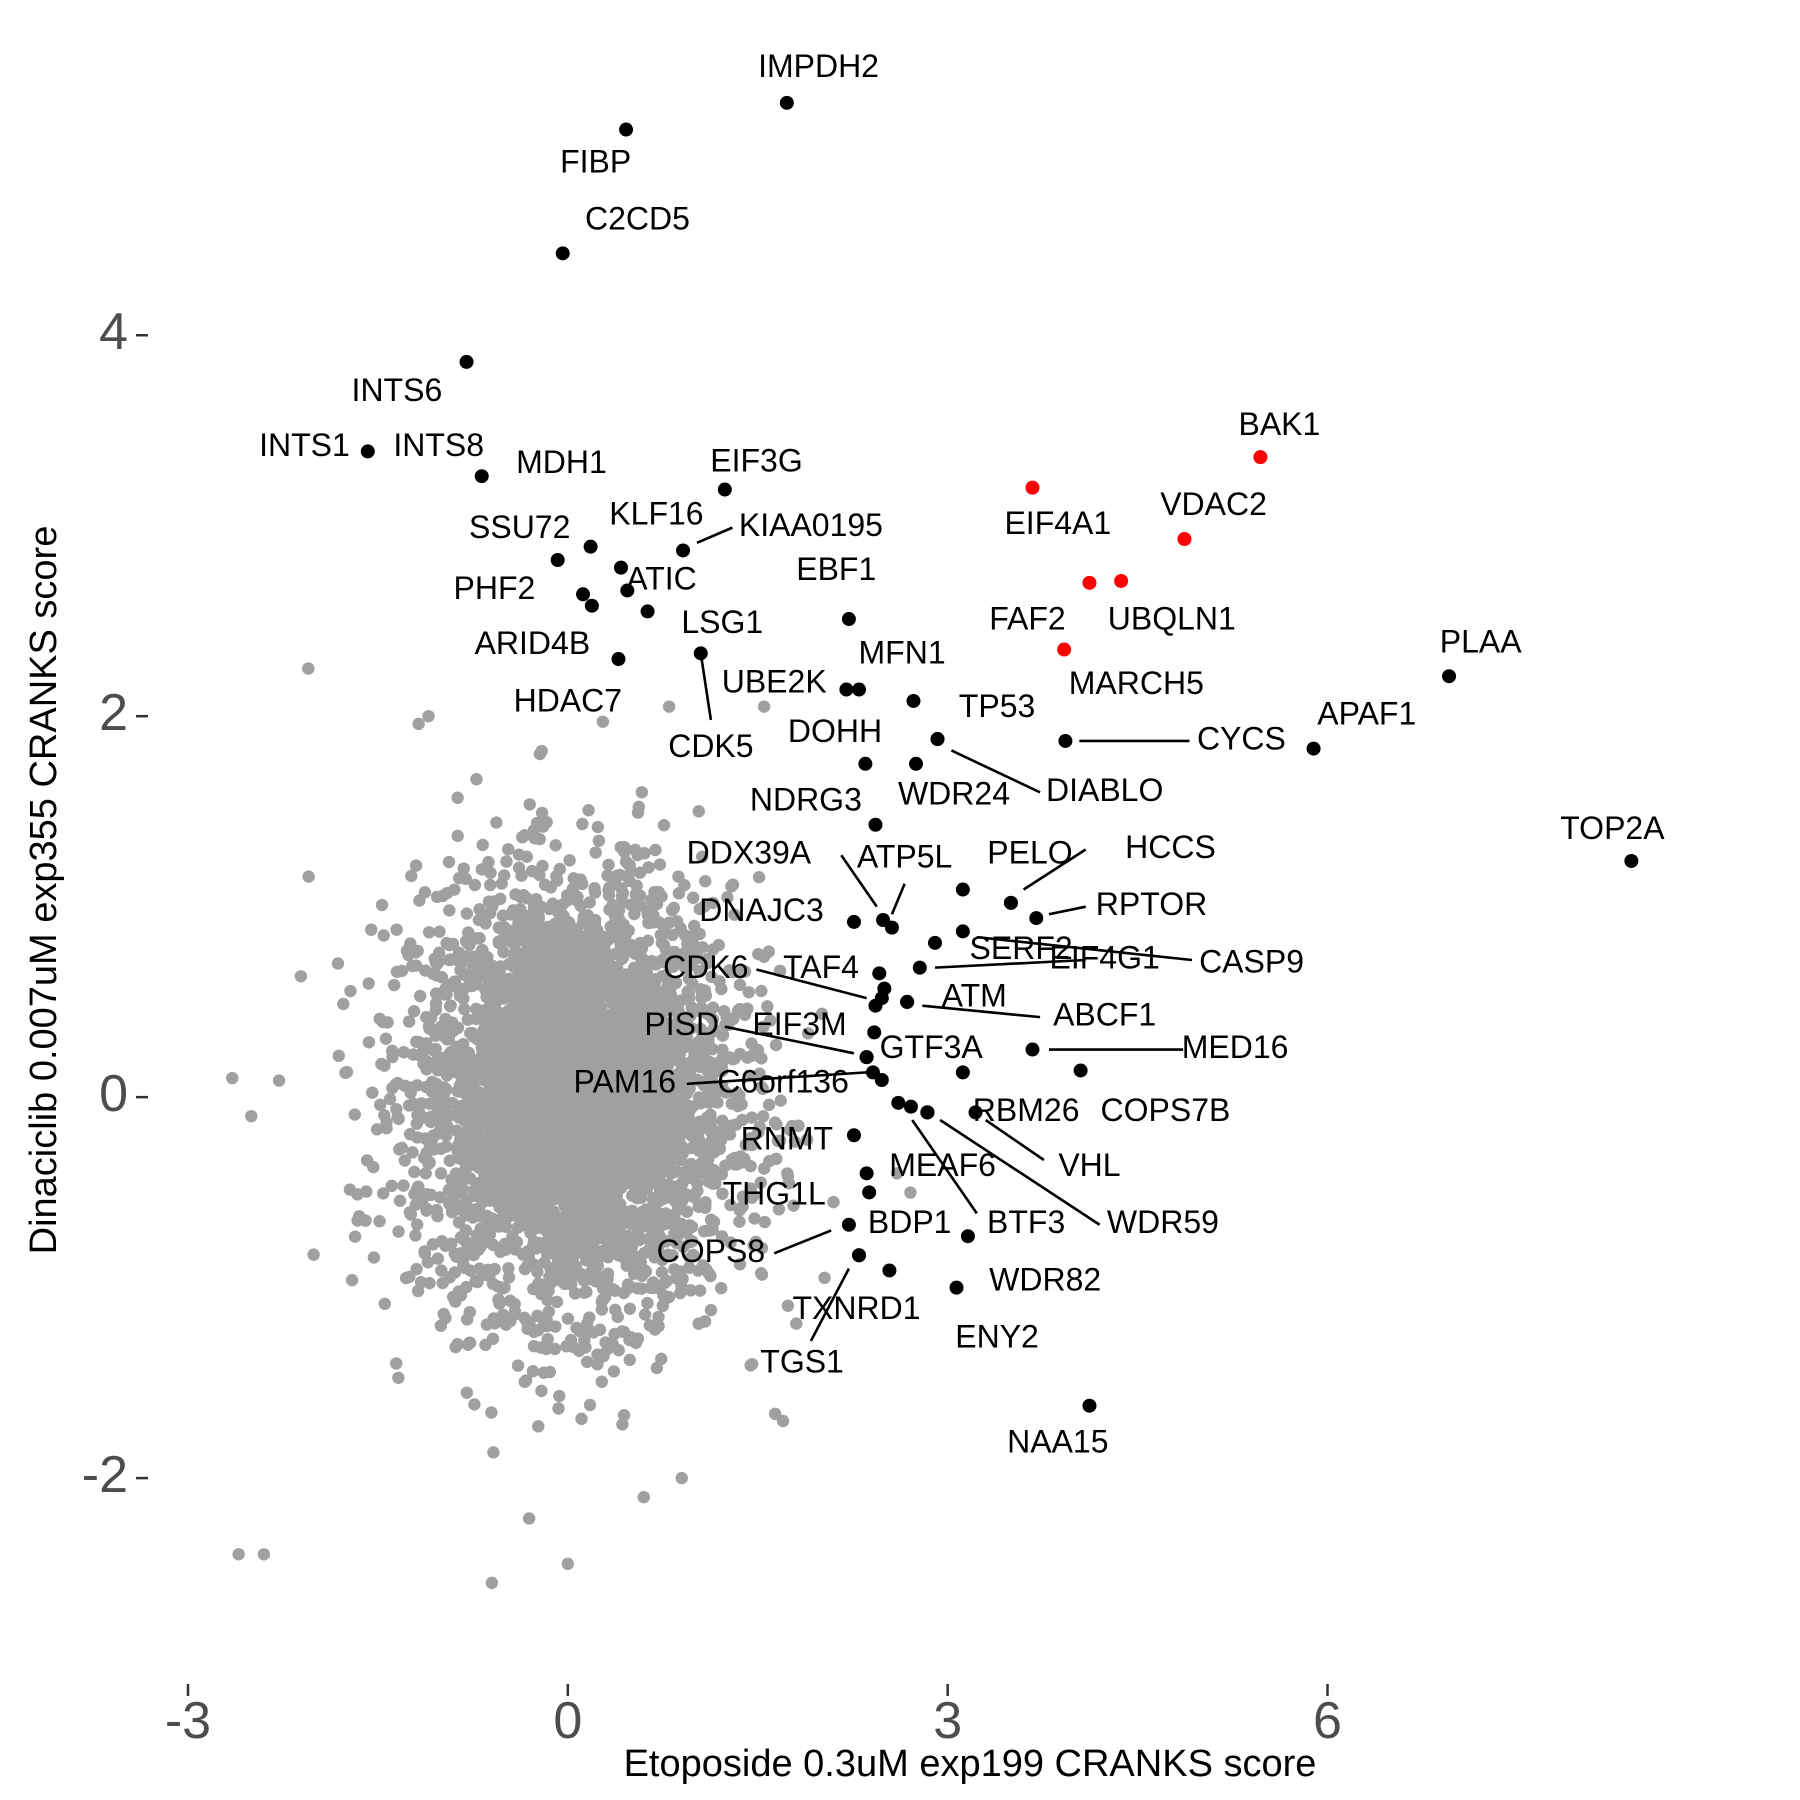  Describe the element at coordinates (519, 527) in the screenshot. I see `point-label-ssu72: SSU72` at that location.